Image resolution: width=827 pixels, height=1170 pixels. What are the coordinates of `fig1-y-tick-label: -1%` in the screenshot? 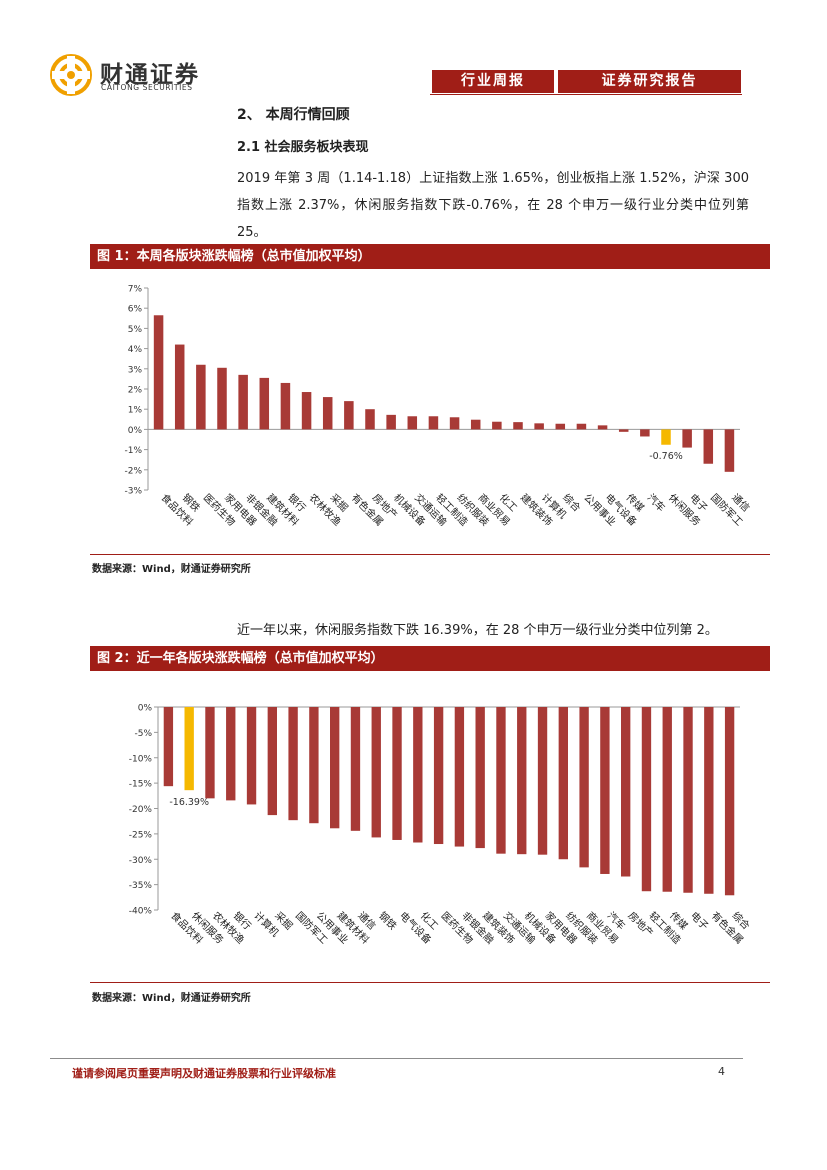 It's located at (133, 451).